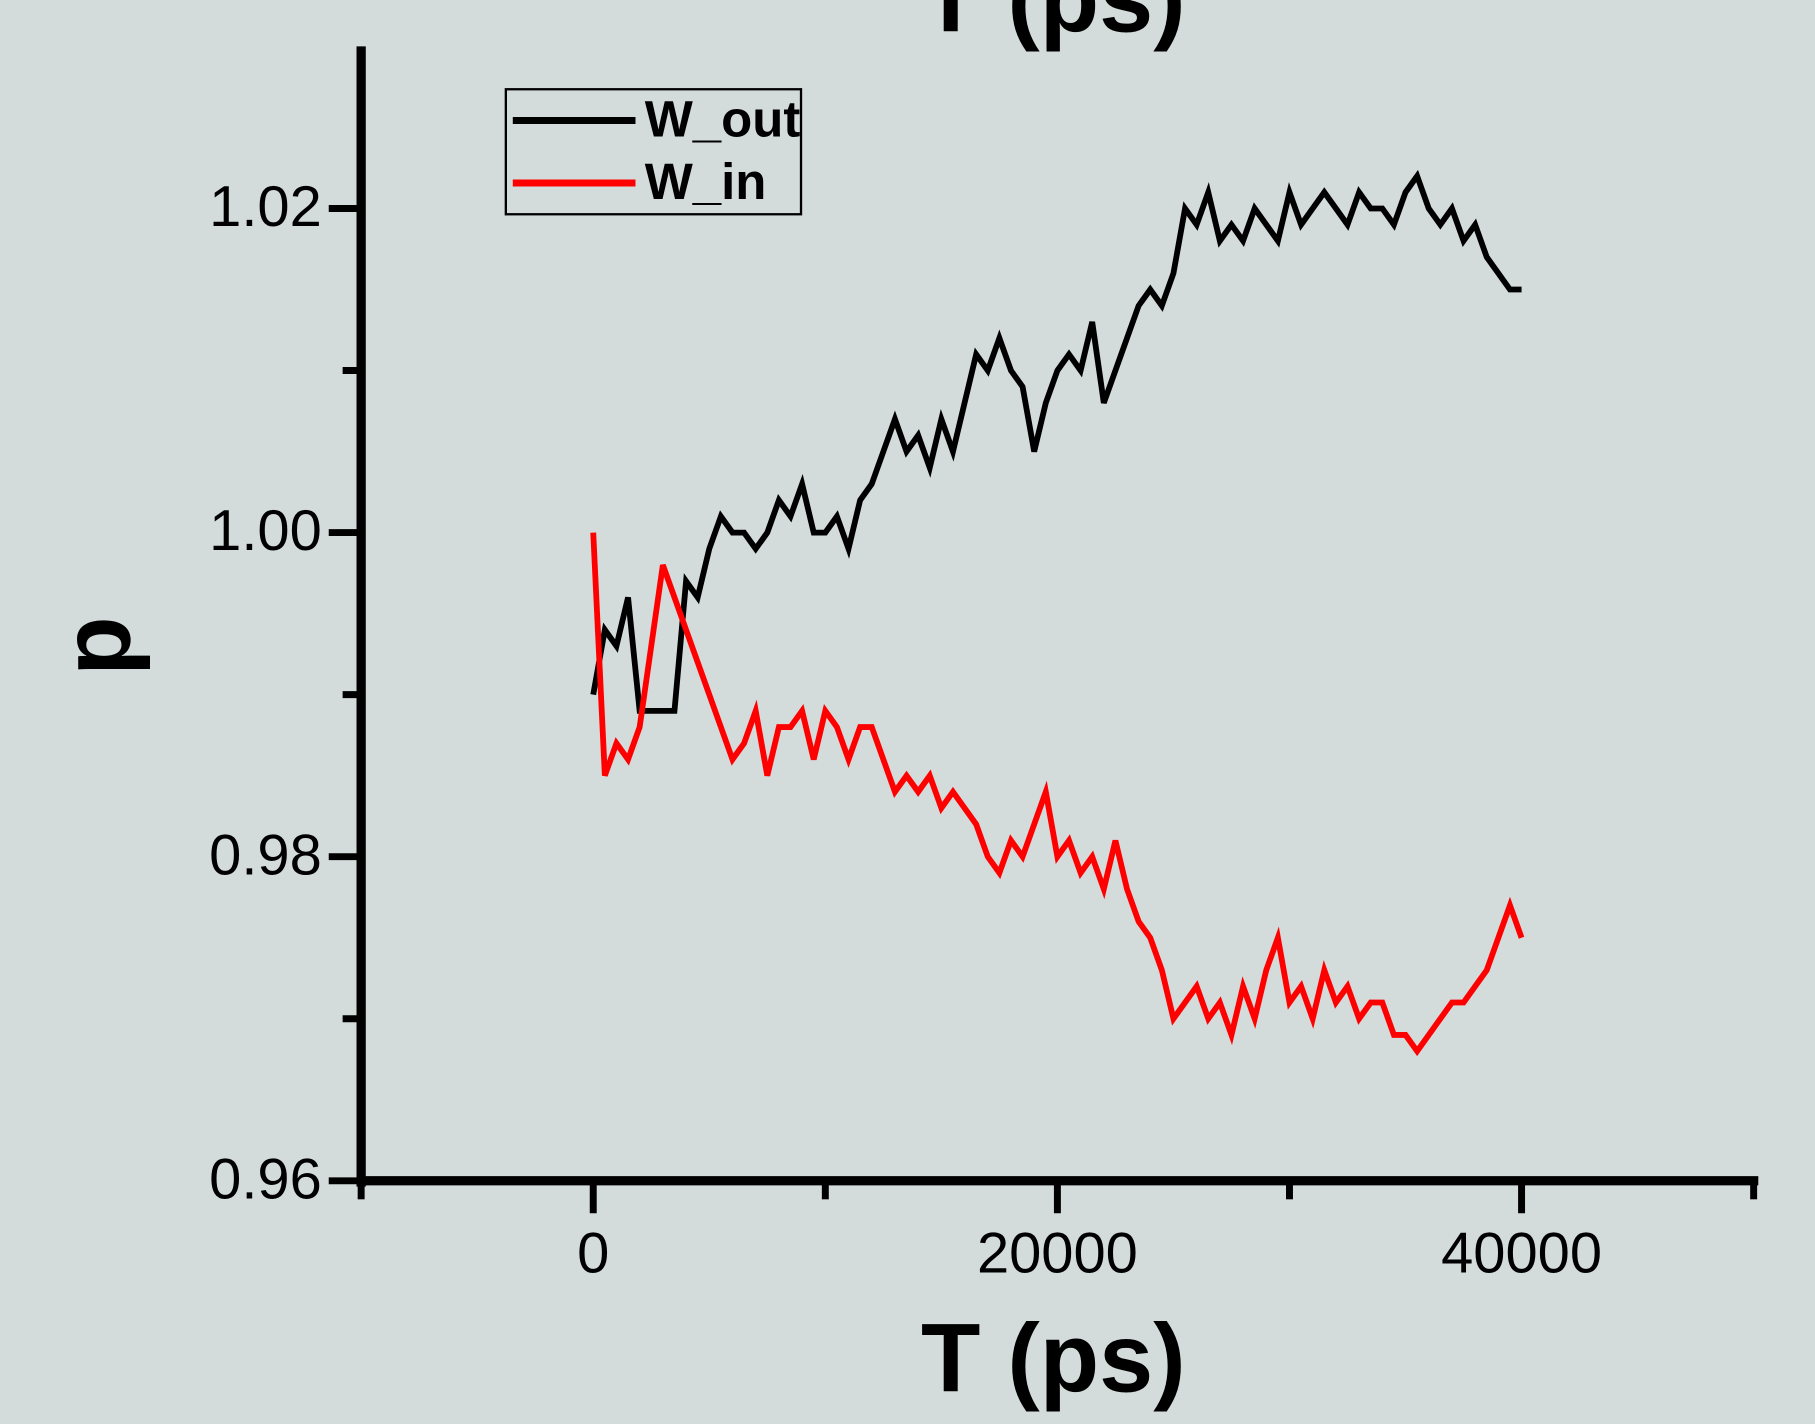 This screenshot has height=1424, width=1815. What do you see at coordinates (593, 1253) in the screenshot?
I see `x-tick-label: 0` at bounding box center [593, 1253].